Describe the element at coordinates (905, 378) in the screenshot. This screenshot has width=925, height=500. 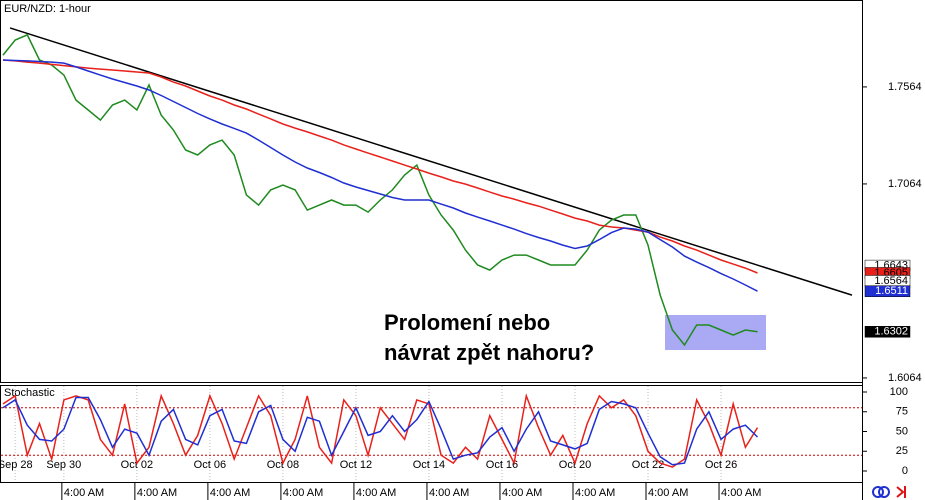
I see `y-tick-label: 1.6064` at that location.